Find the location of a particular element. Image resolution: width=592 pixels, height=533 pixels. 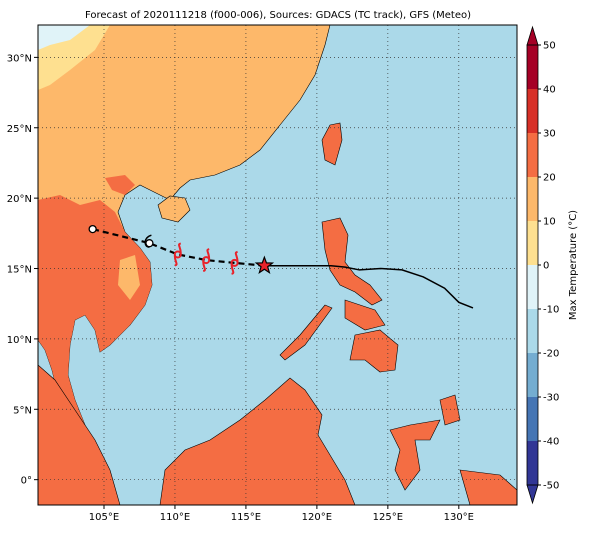

x-tick-label: 110°E is located at coordinates (175, 517).